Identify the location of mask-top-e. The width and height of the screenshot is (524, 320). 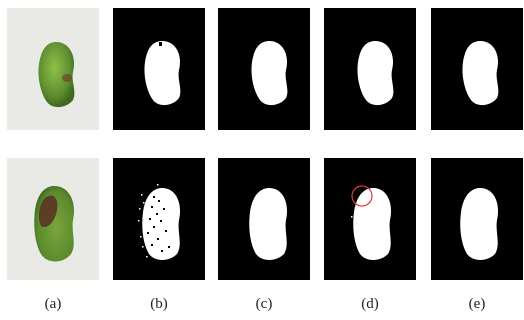
(477, 69).